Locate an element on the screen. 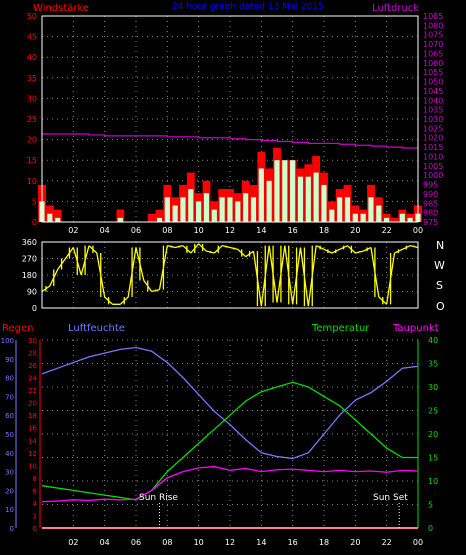 The image size is (466, 555). x-tick-label: 06 is located at coordinates (136, 230).